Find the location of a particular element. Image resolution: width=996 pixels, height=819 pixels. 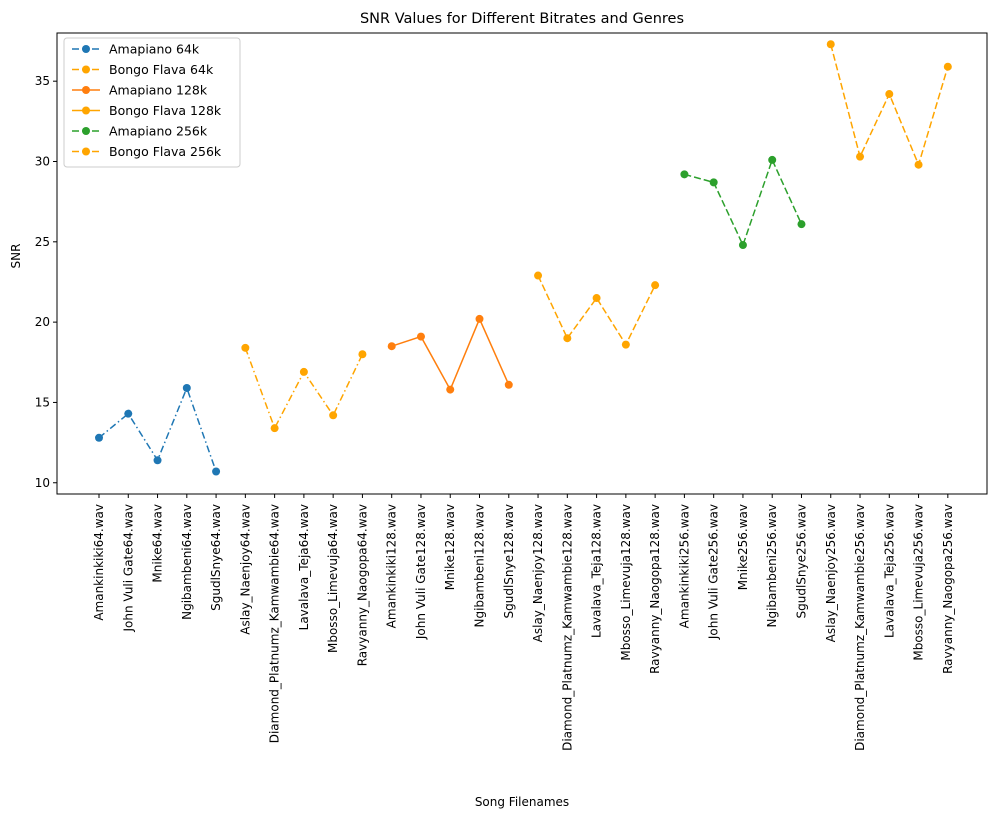

x-tick-label-14: SgudlSnye128.wav is located at coordinates (509, 561).